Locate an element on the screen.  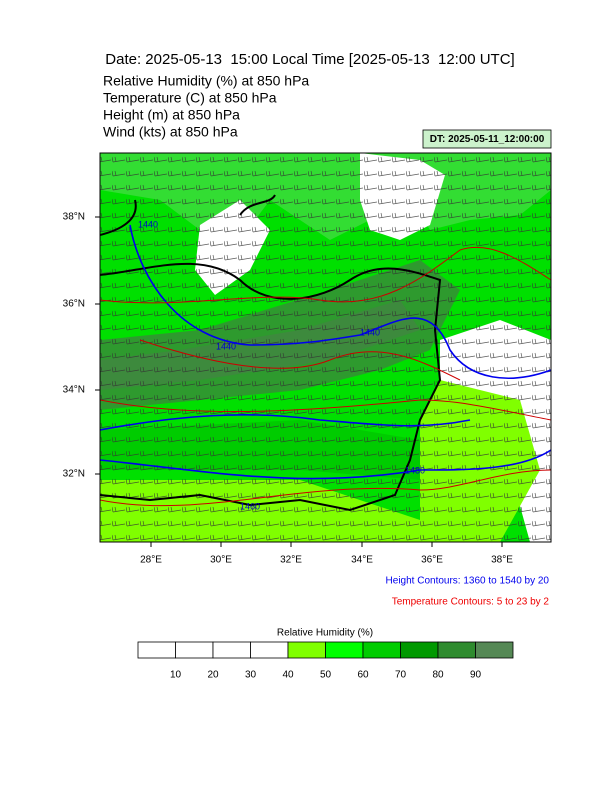
lat-label: 38°N is located at coordinates (74, 217).